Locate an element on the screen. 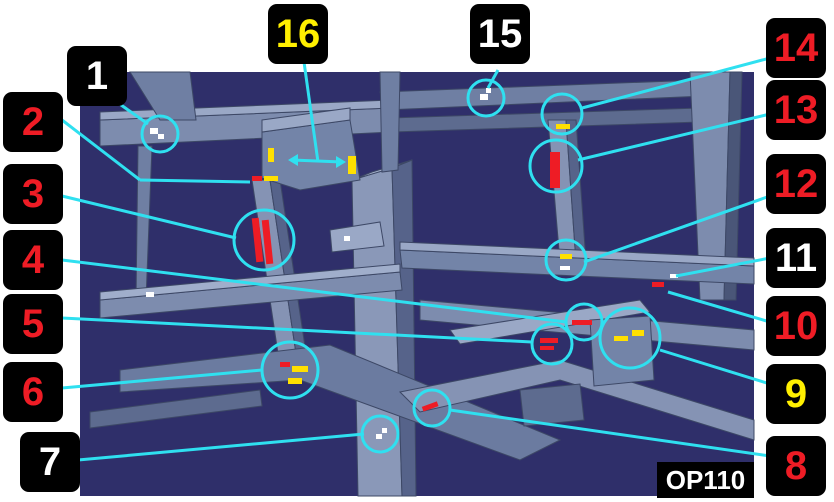 Image resolution: width=834 pixels, height=502 pixels. weld-mark-1b is located at coordinates (161, 136).